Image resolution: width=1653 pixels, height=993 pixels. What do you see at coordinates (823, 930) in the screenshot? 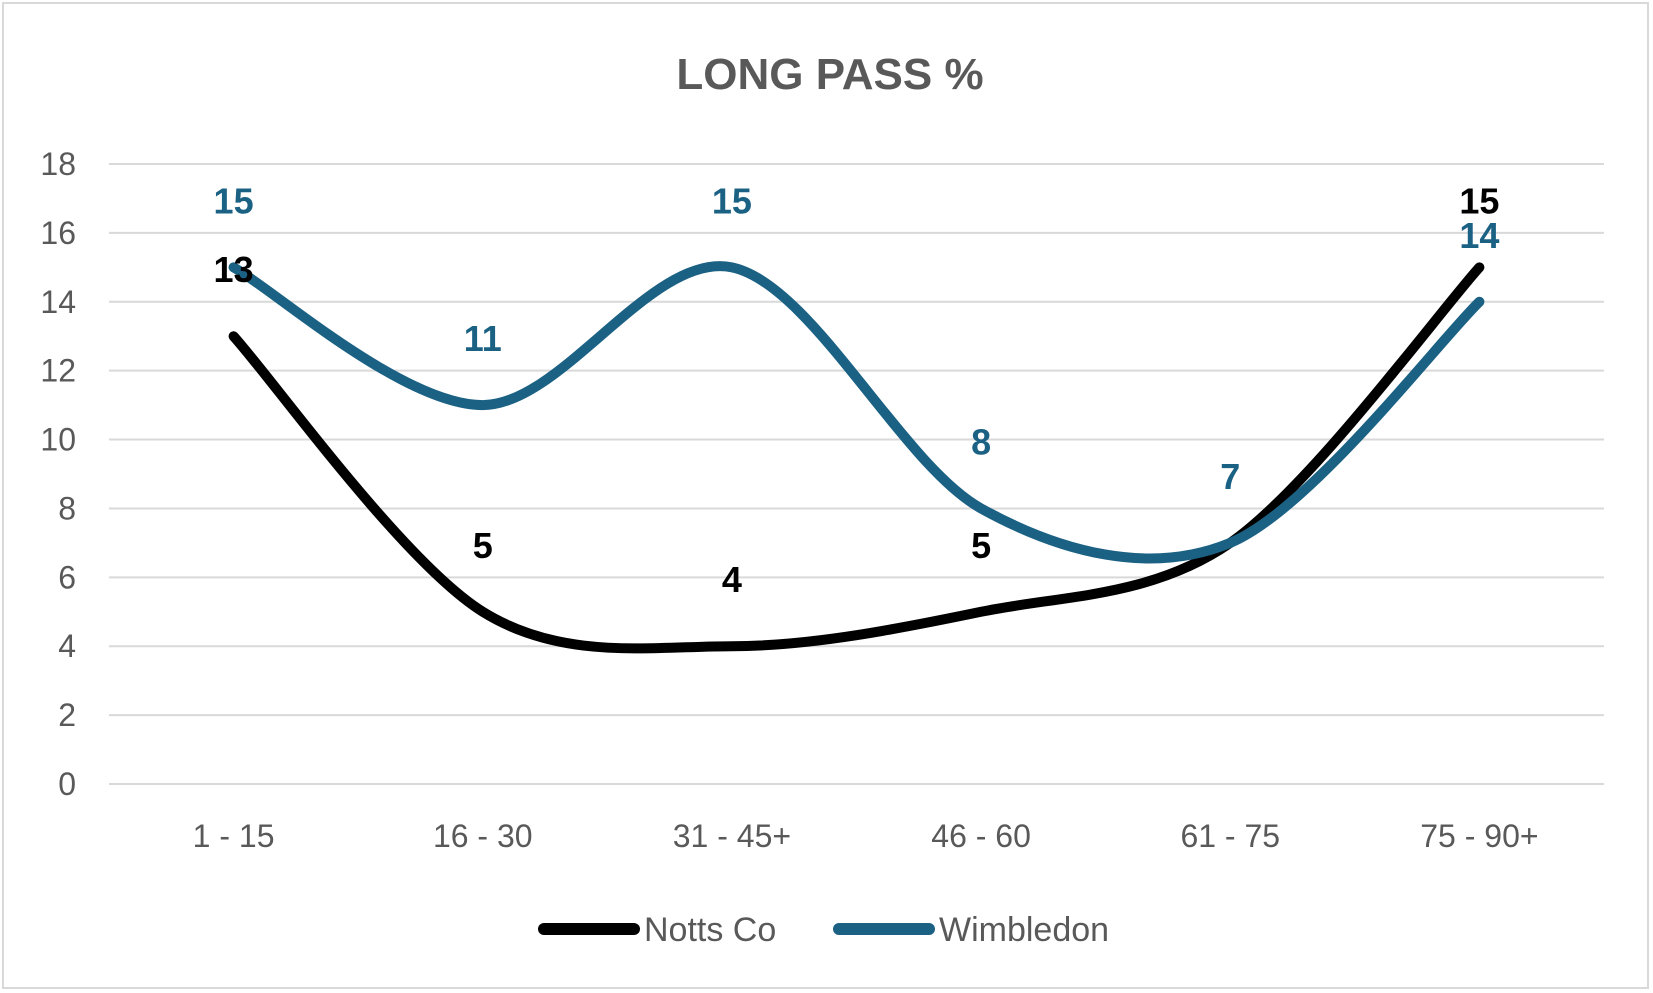
I see `legend: Notts Co Wimbledon` at bounding box center [823, 930].